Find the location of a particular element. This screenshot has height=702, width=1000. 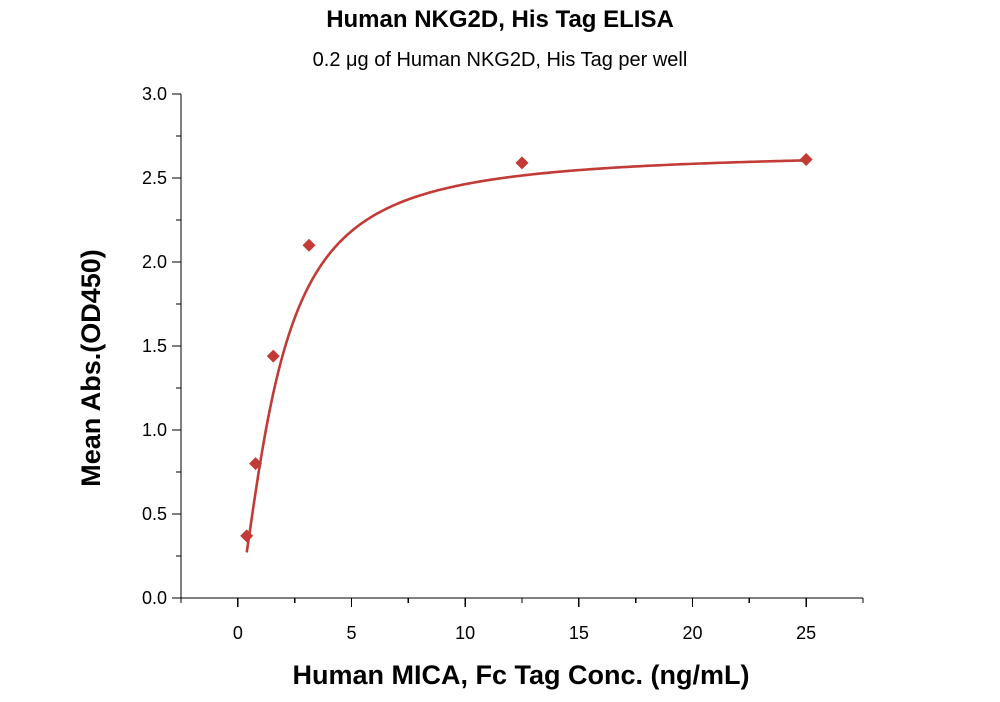

chart-subtitle: 0.2 μg of Human NKG2D, His Tag per well is located at coordinates (500, 60).